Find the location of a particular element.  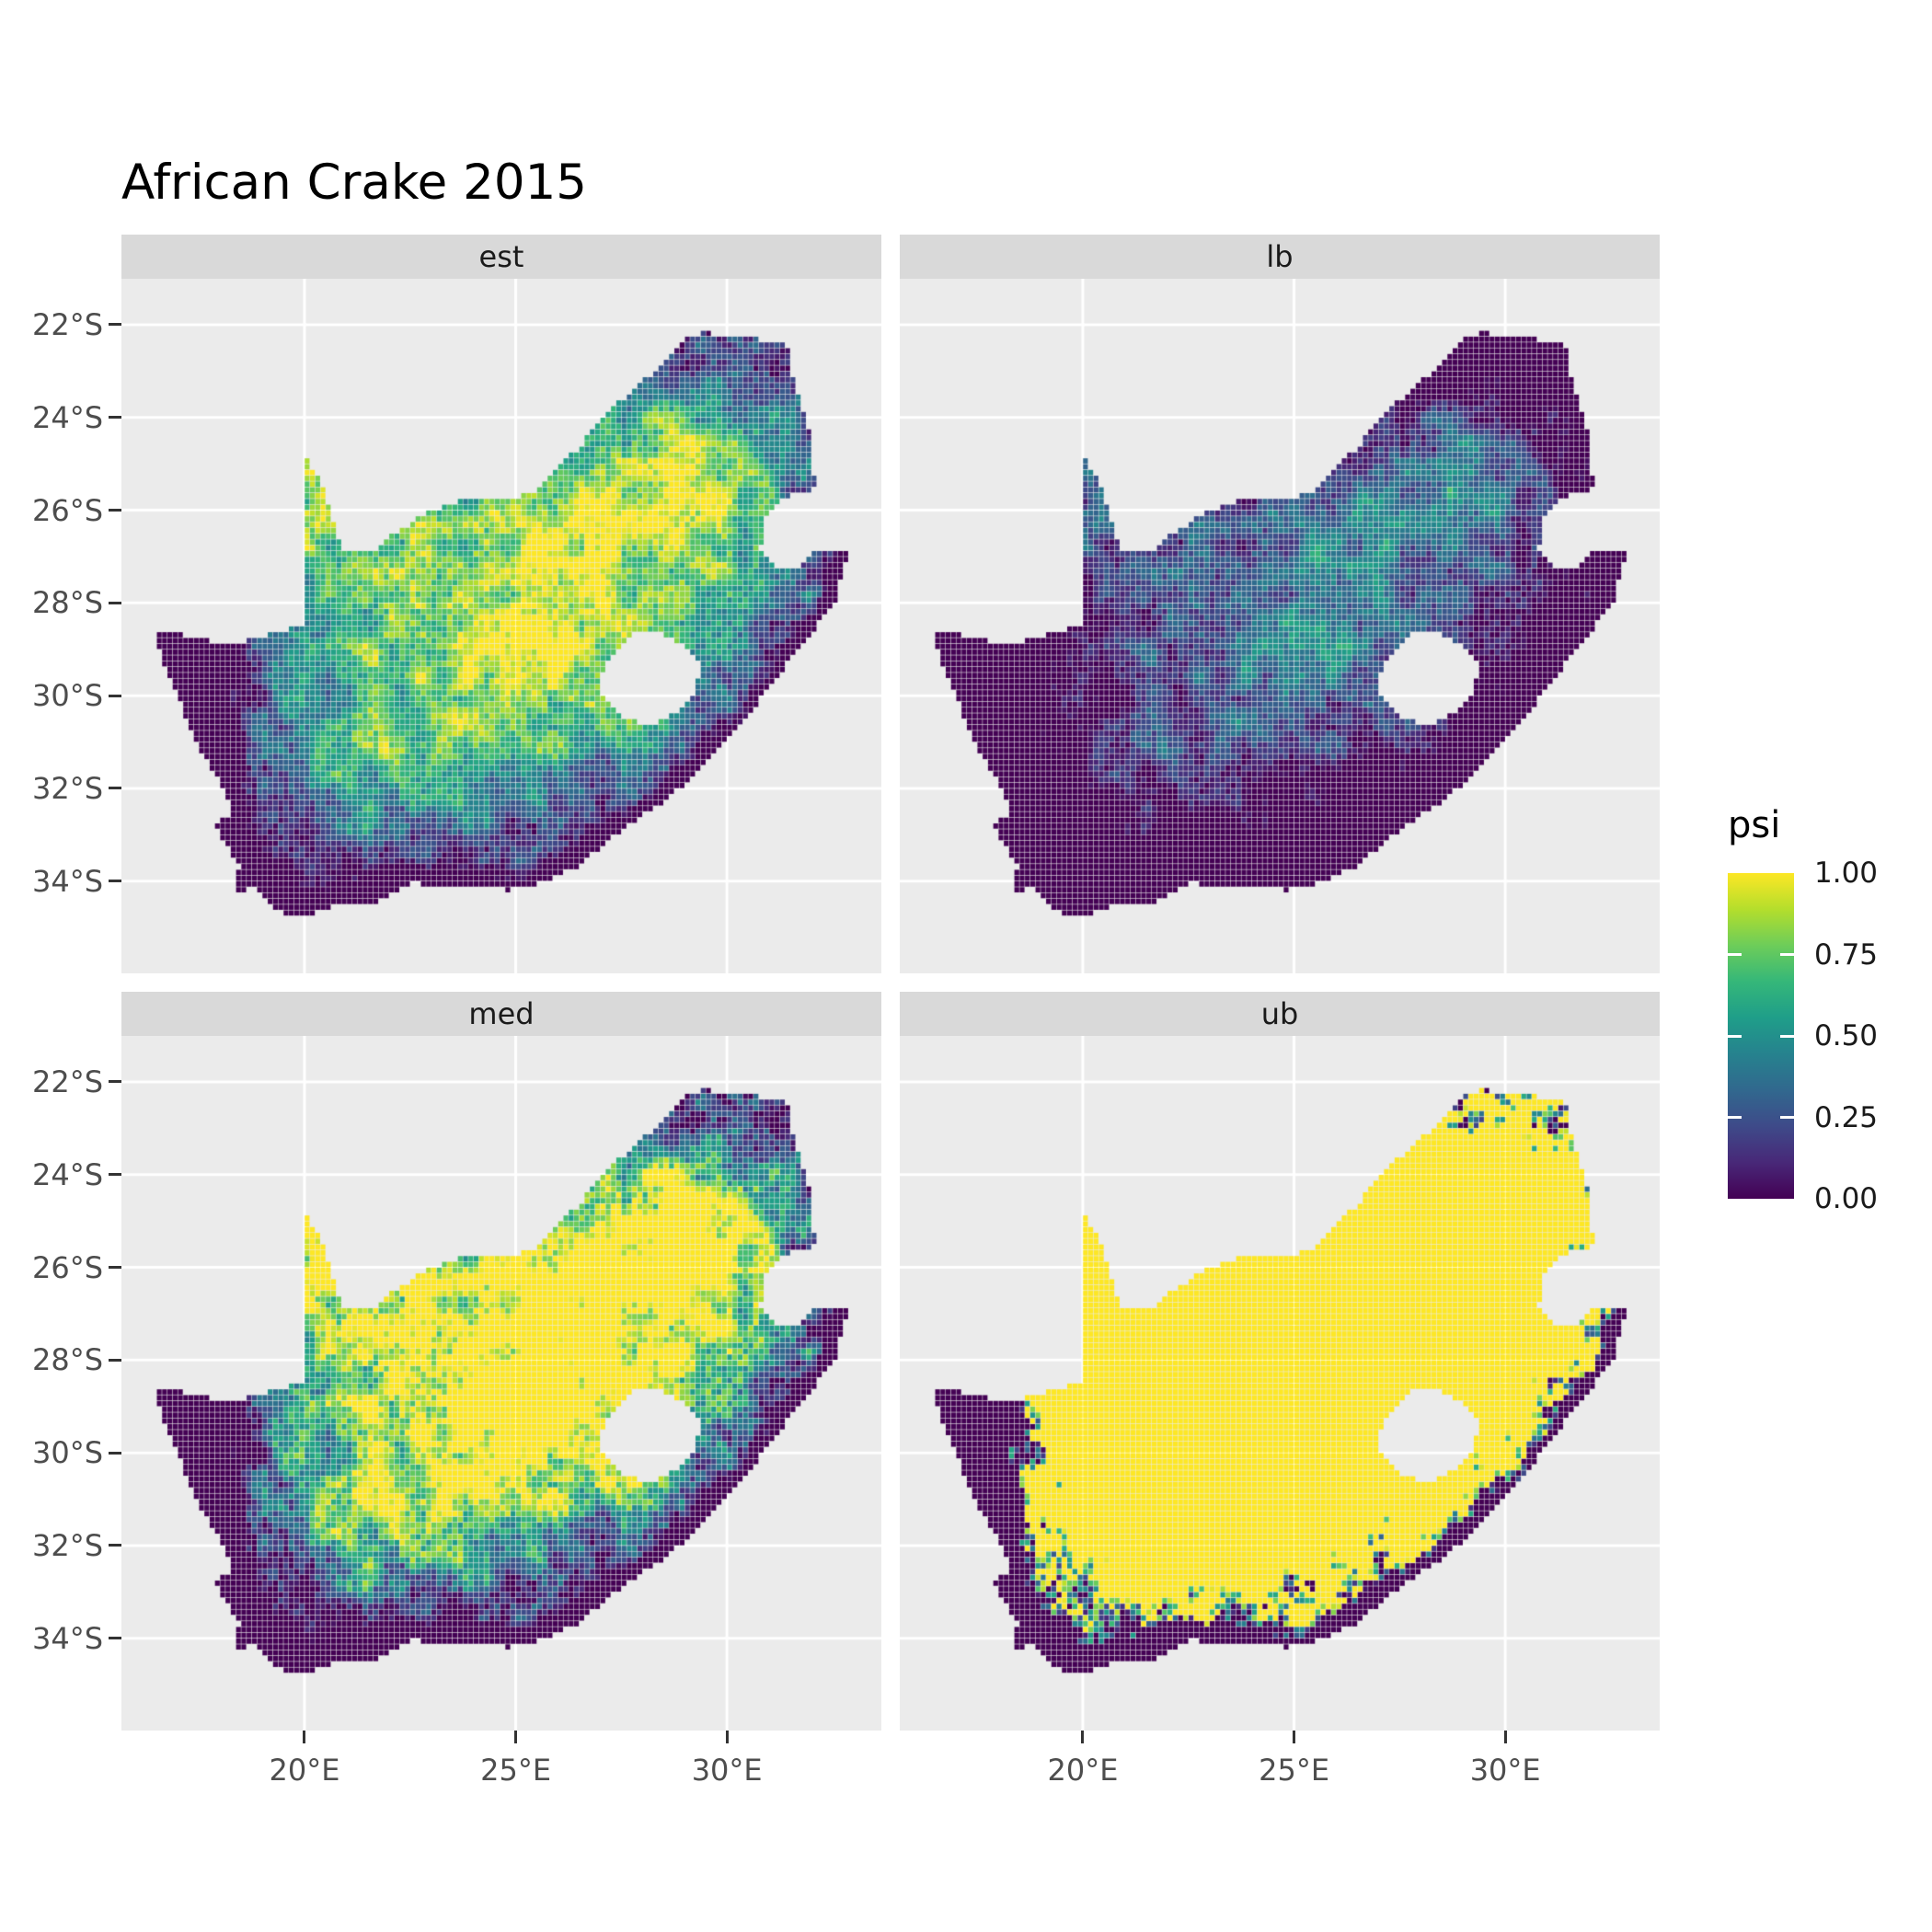

facet-panel-map-est is located at coordinates (501, 626).